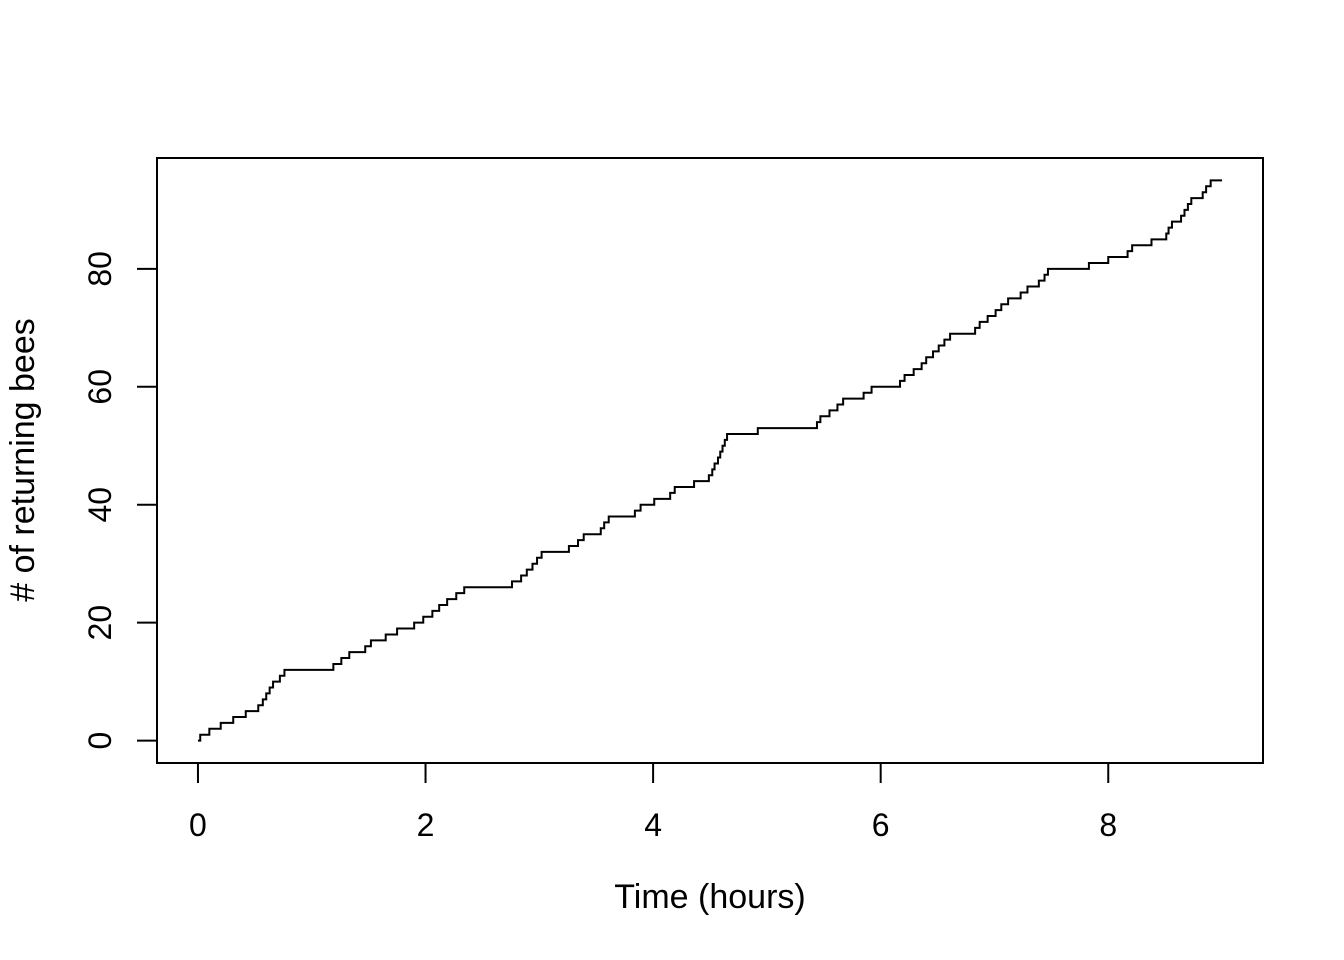 This screenshot has width=1344, height=960. Describe the element at coordinates (100, 741) in the screenshot. I see `y-tick-label: 0` at that location.